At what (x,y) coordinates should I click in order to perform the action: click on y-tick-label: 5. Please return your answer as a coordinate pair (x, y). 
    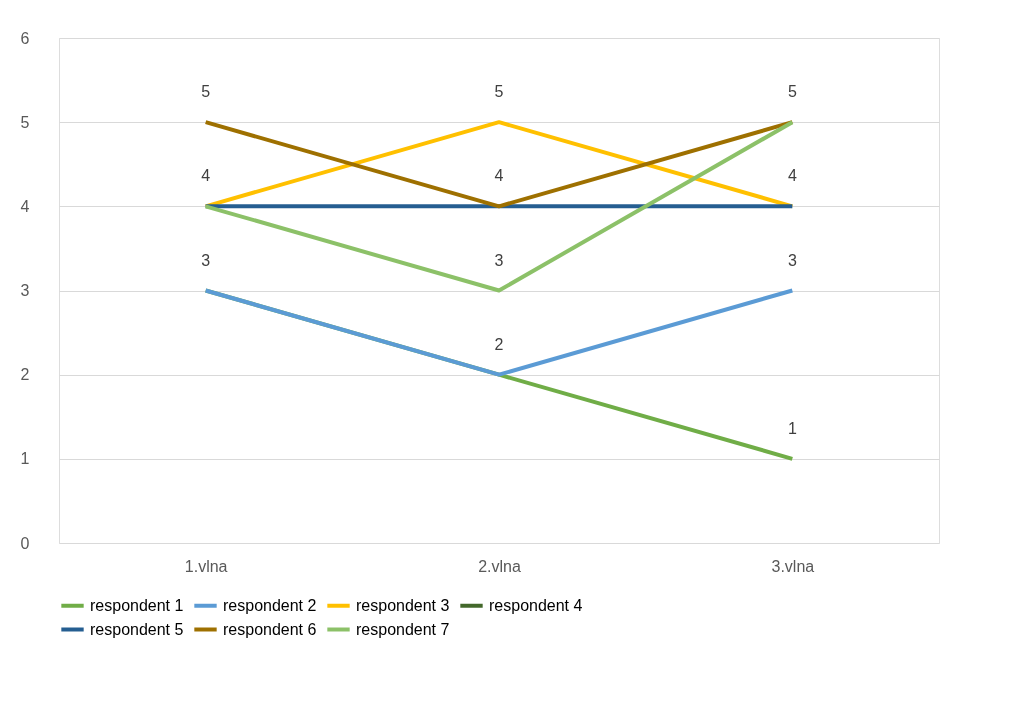
    Looking at the image, I should click on (25, 122).